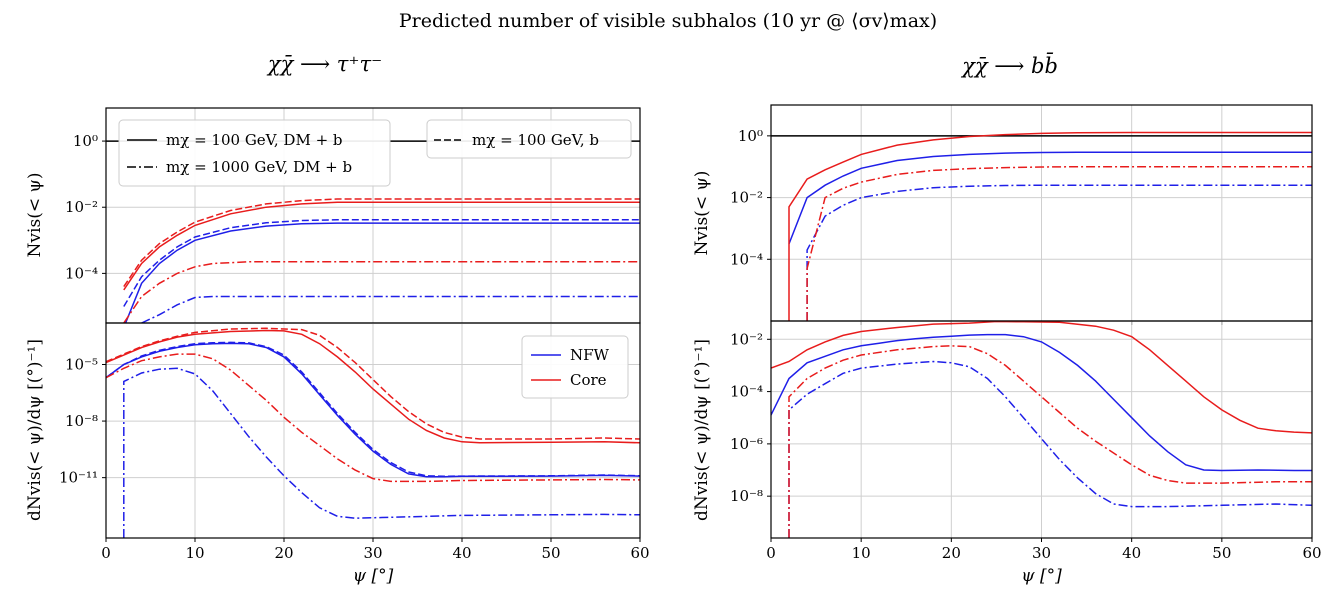 Image resolution: width=1335 pixels, height=597 pixels. I want to click on bb-channel-title: χχ̄ ⟶ bb̄, so click(1009, 65).